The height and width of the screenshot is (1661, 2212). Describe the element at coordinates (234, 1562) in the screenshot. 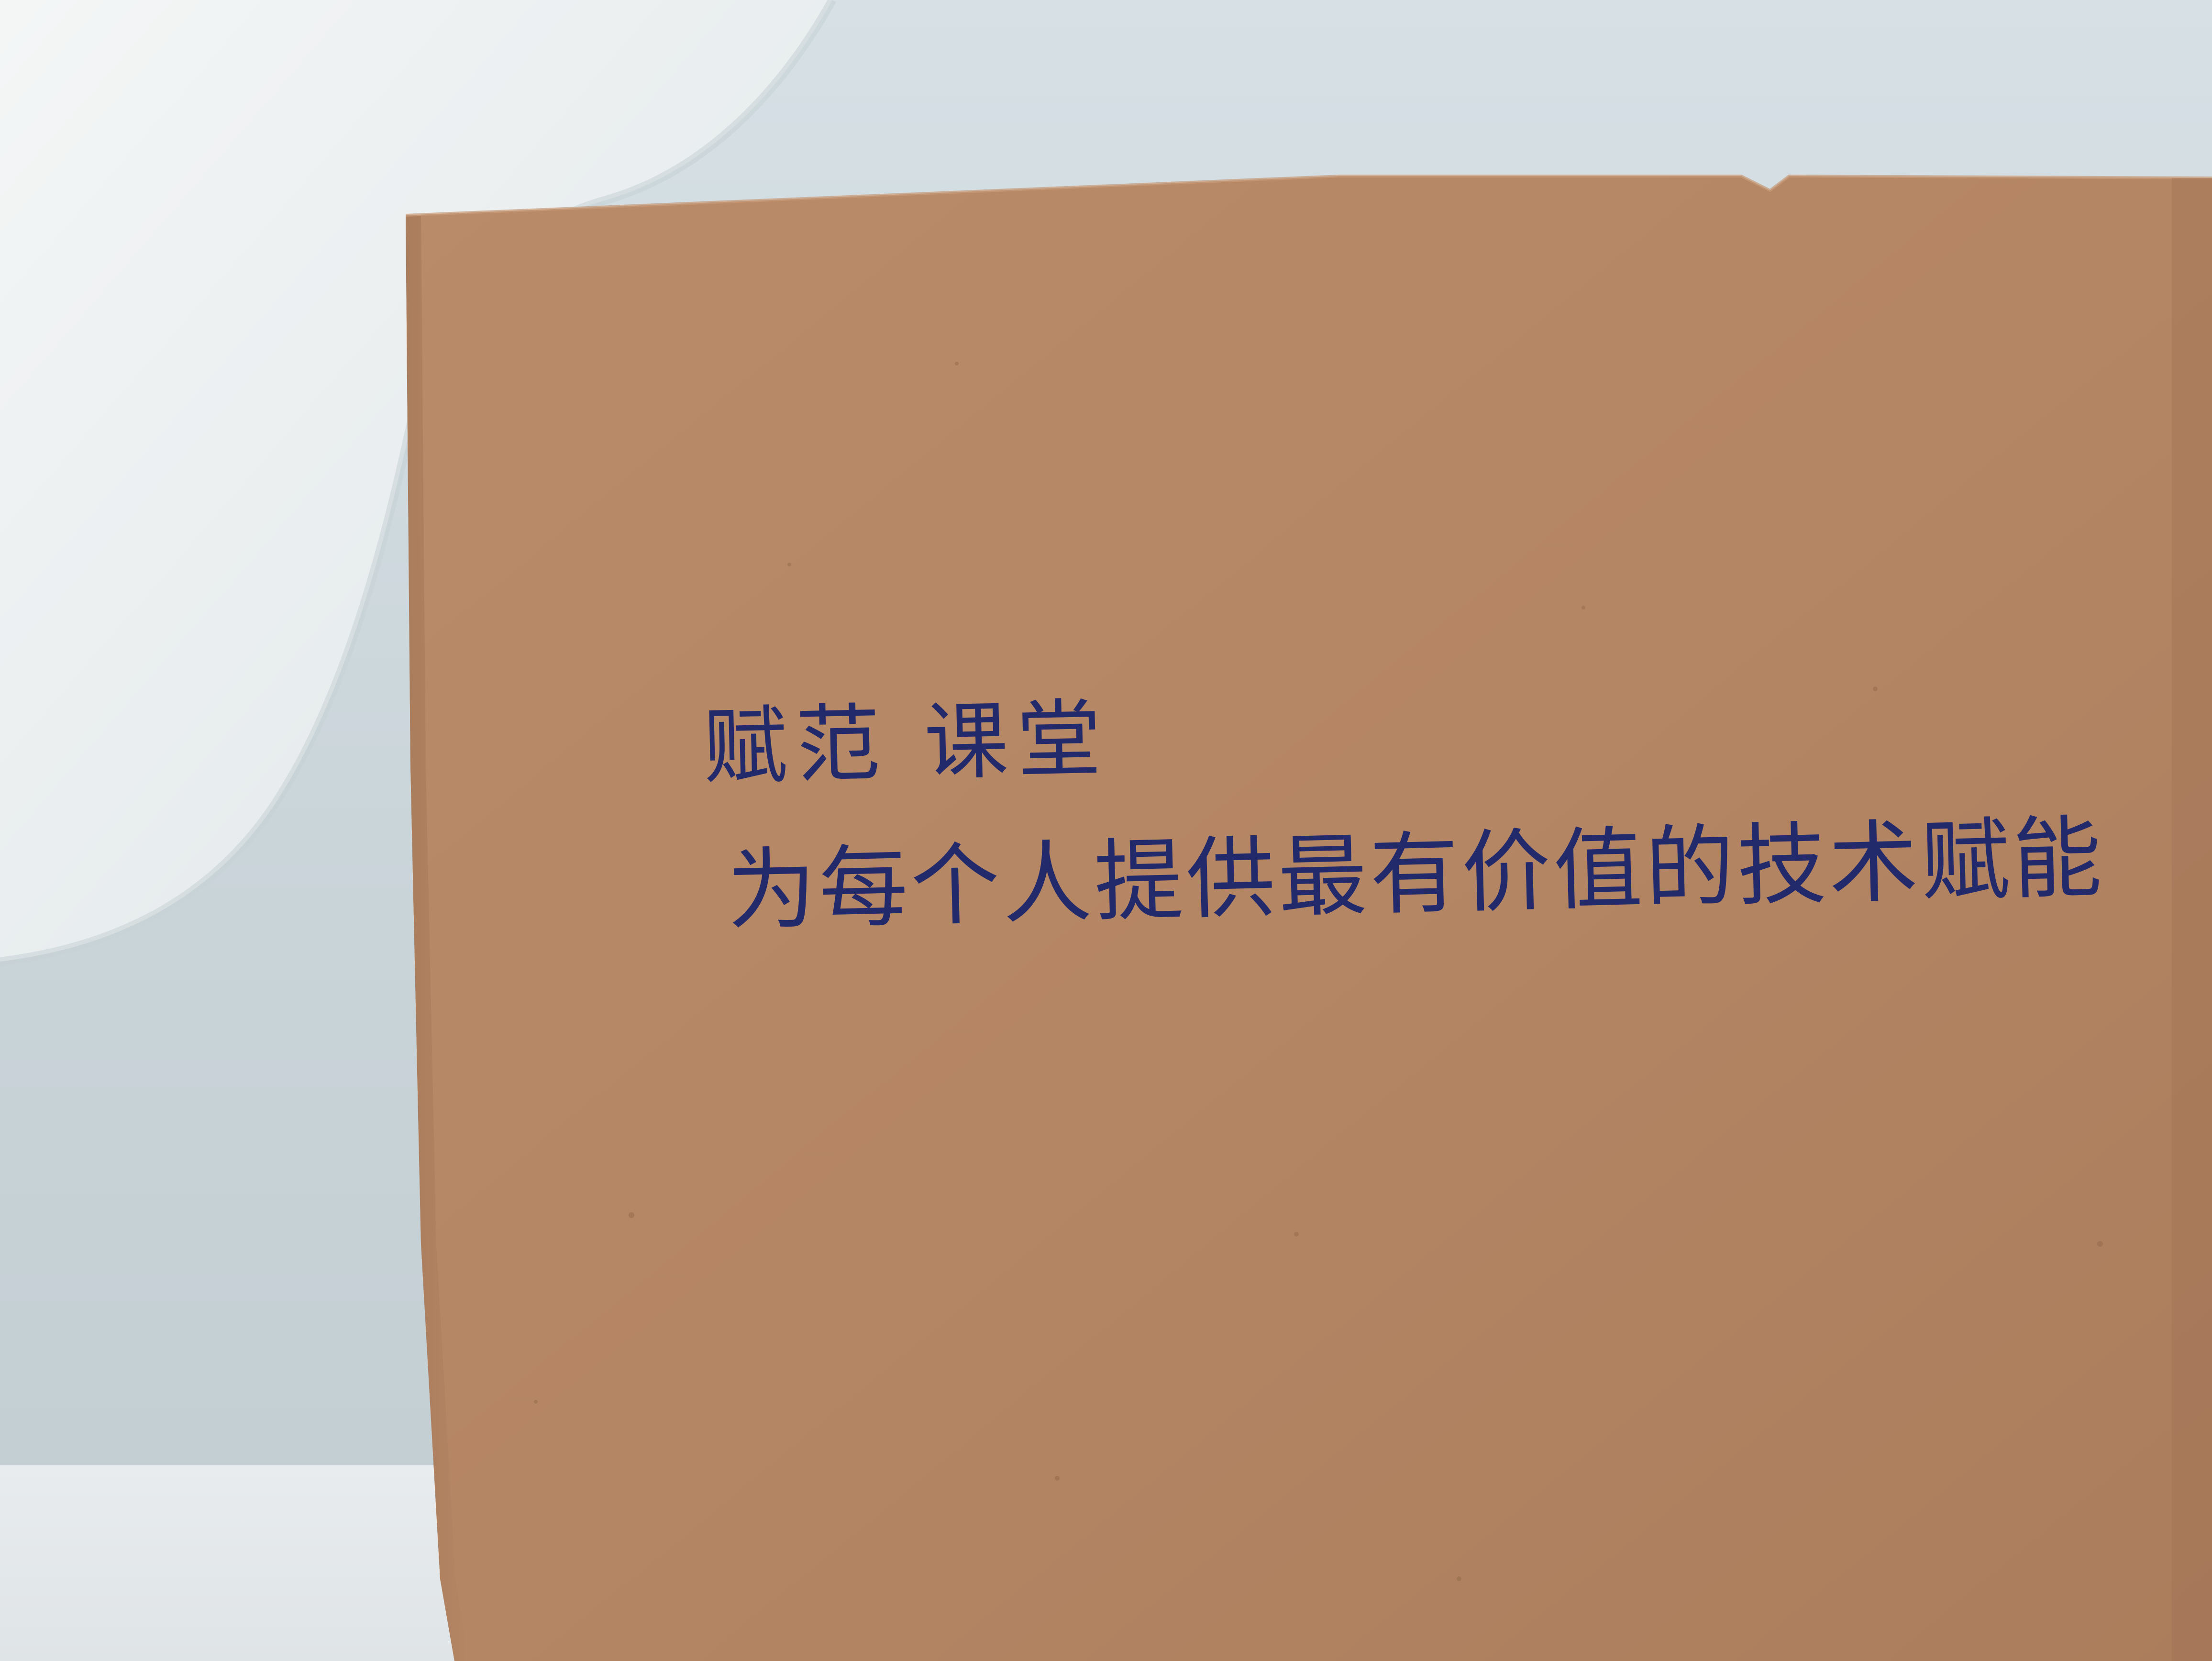

I see `table-surface` at that location.